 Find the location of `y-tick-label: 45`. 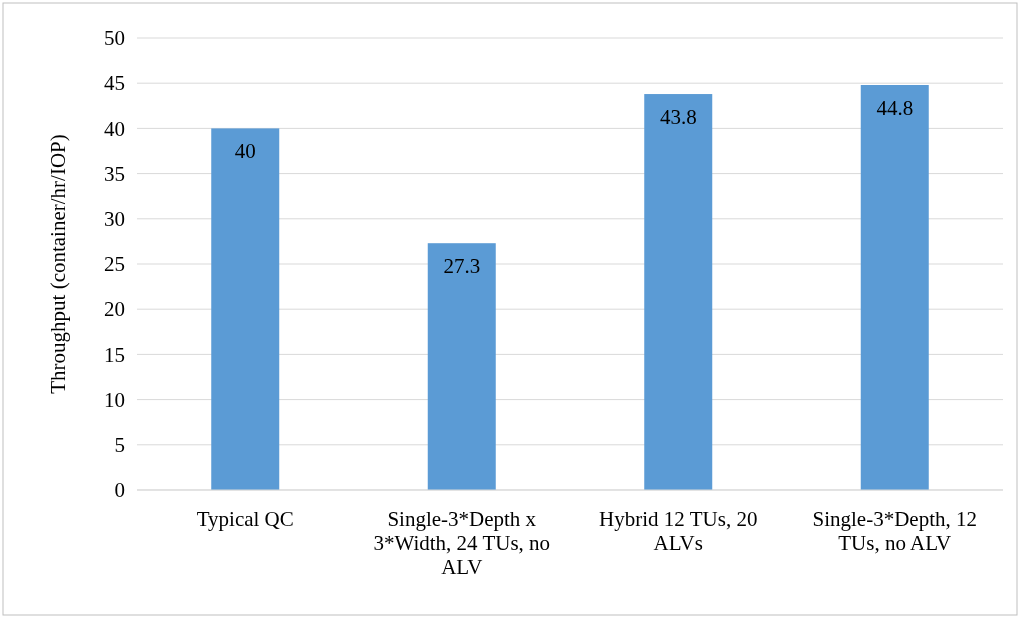

y-tick-label: 45 is located at coordinates (114, 83).